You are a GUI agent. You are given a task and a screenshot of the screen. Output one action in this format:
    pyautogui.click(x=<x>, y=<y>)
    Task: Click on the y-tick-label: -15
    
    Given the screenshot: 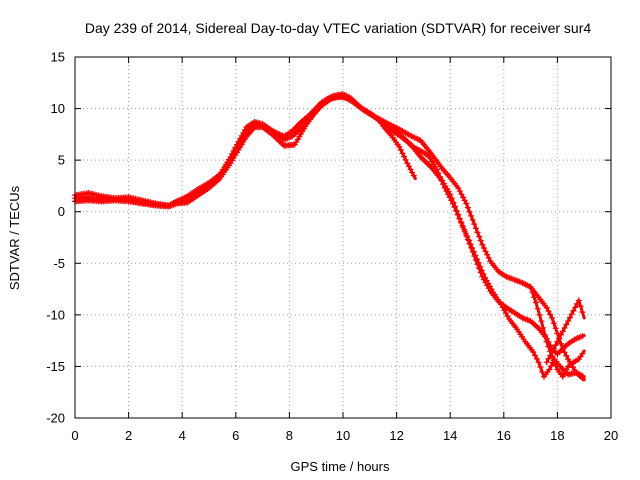 What is the action you would take?
    pyautogui.click(x=55, y=366)
    